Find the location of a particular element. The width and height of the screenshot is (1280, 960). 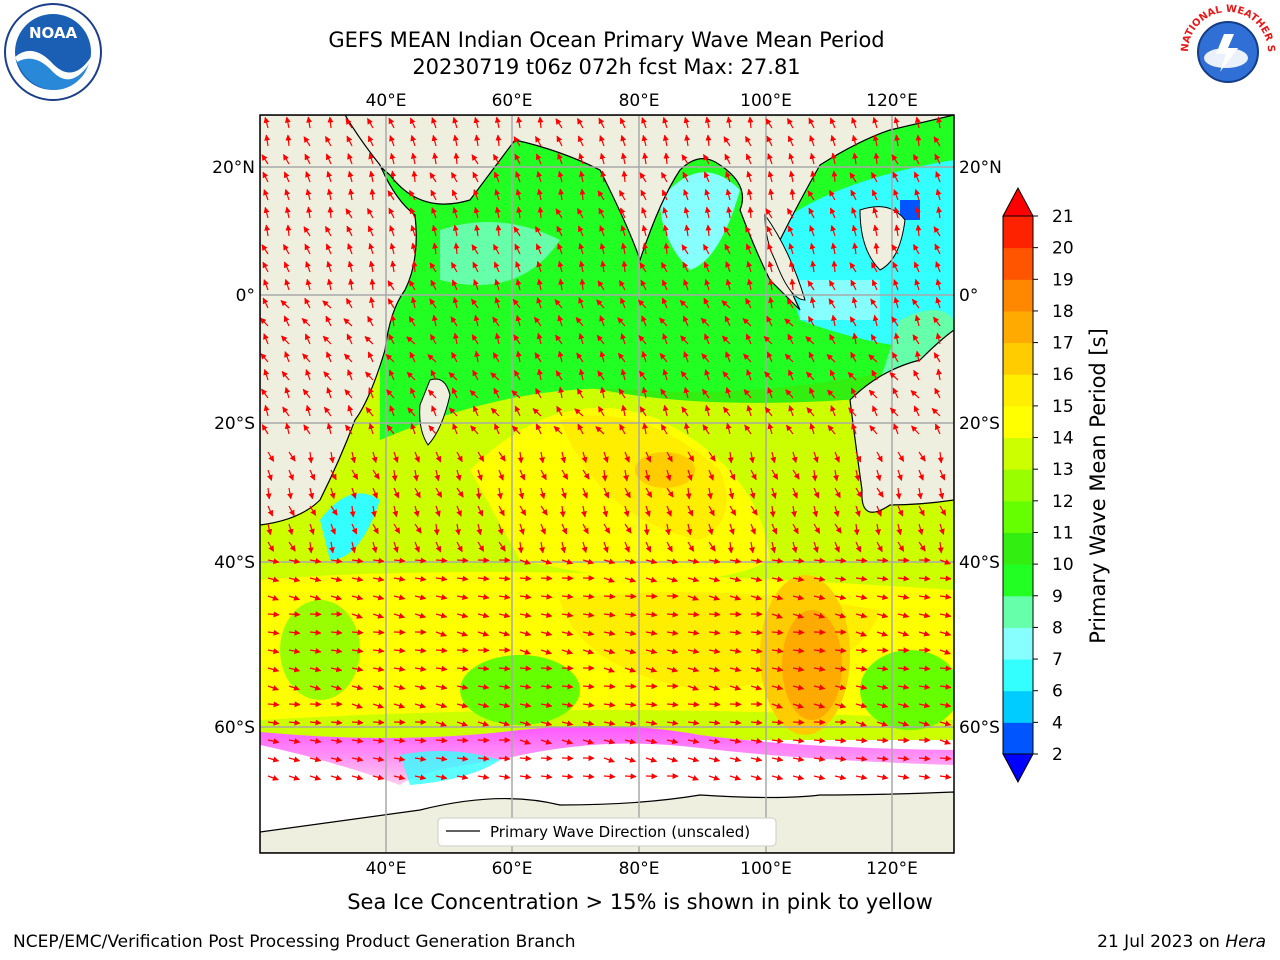

lat-tick: 20°N is located at coordinates (233, 168).